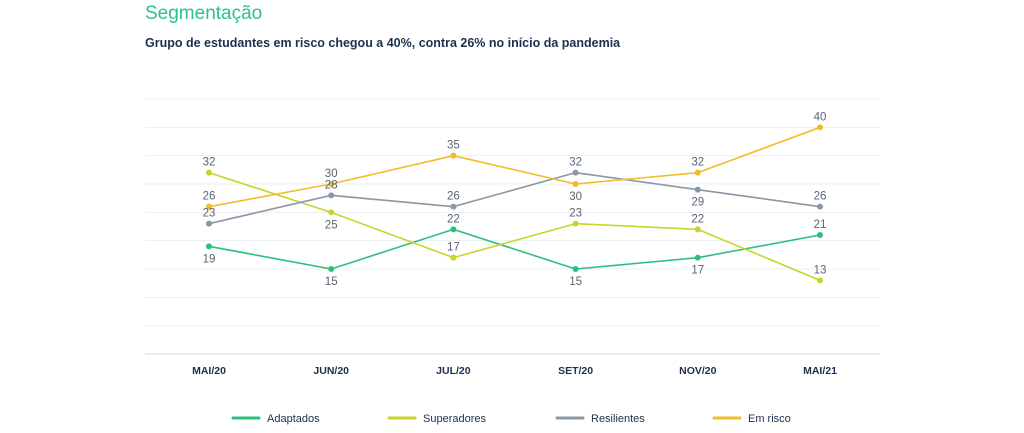 The height and width of the screenshot is (433, 1024). I want to click on x-tick-label: JUL/20, so click(453, 371).